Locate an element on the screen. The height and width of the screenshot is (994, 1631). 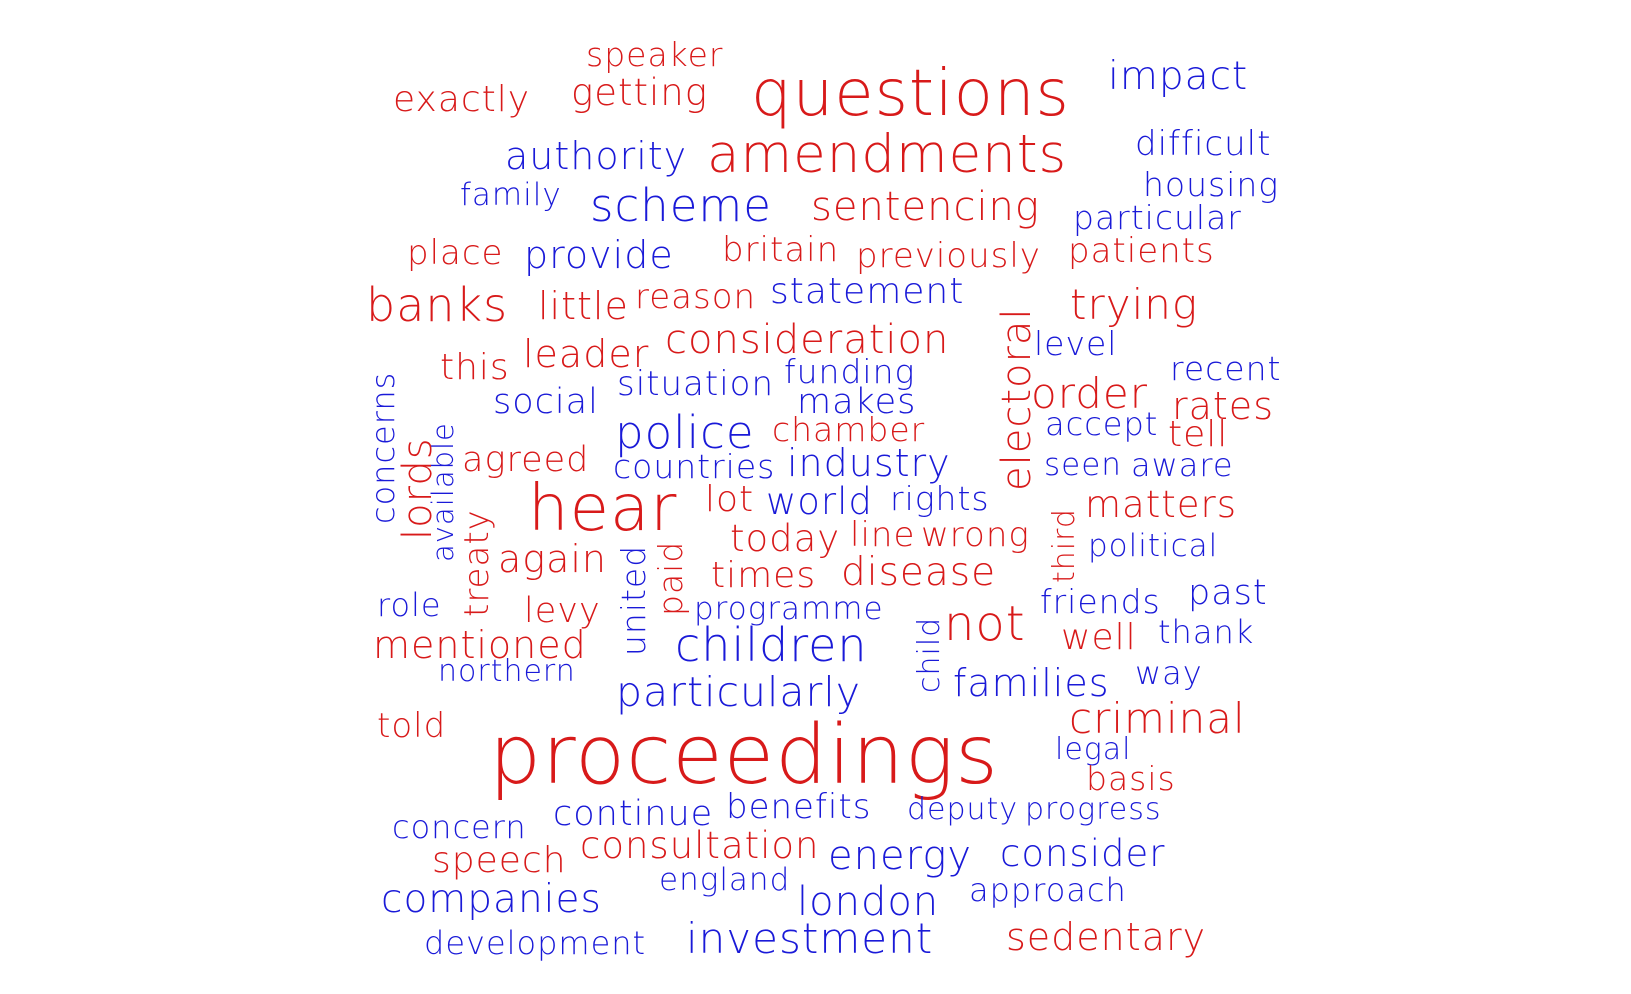
word-child: child is located at coordinates (929, 654).